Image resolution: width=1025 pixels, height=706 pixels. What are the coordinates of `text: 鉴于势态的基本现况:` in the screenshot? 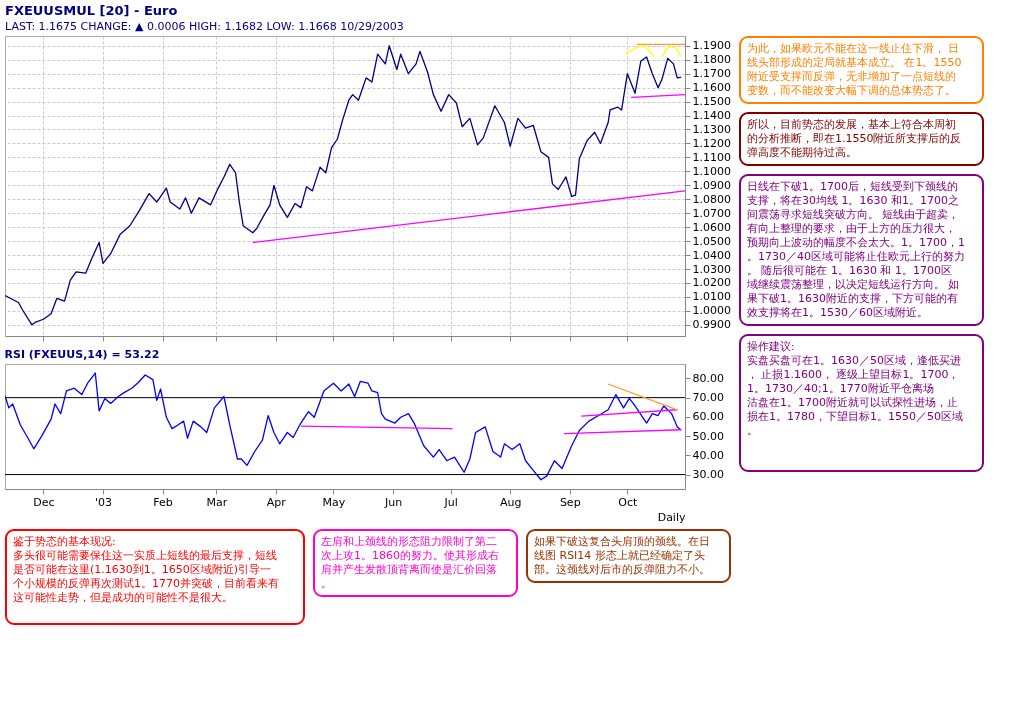 It's located at (64, 541).